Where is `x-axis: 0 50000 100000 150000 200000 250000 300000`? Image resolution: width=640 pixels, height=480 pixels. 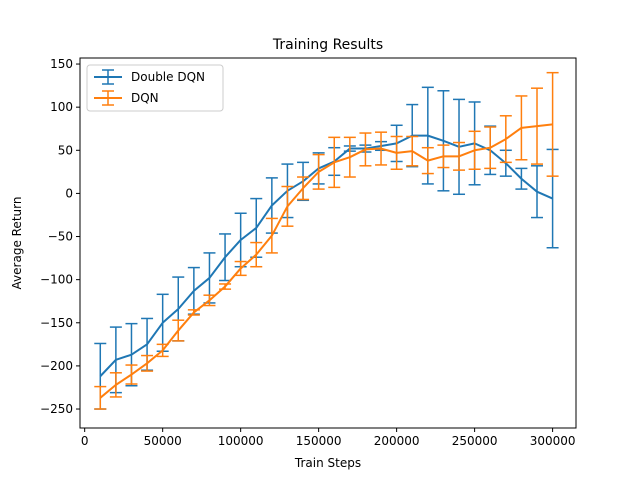 x-axis: 0 50000 100000 150000 200000 250000 300000 is located at coordinates (328, 438).